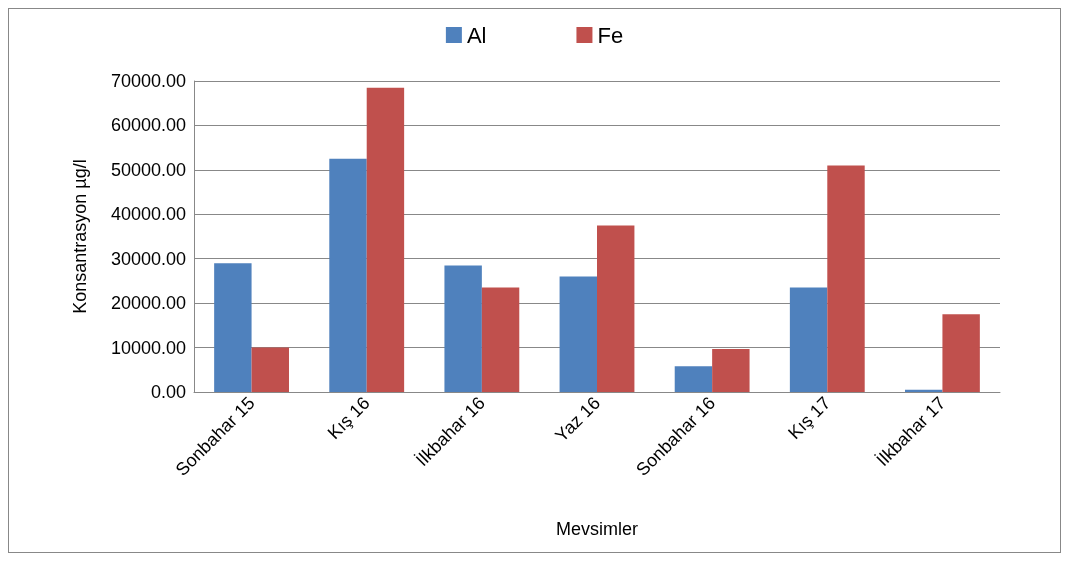 This screenshot has height=567, width=1073. Describe the element at coordinates (597, 529) in the screenshot. I see `x-axis-title: Mevsimler` at that location.